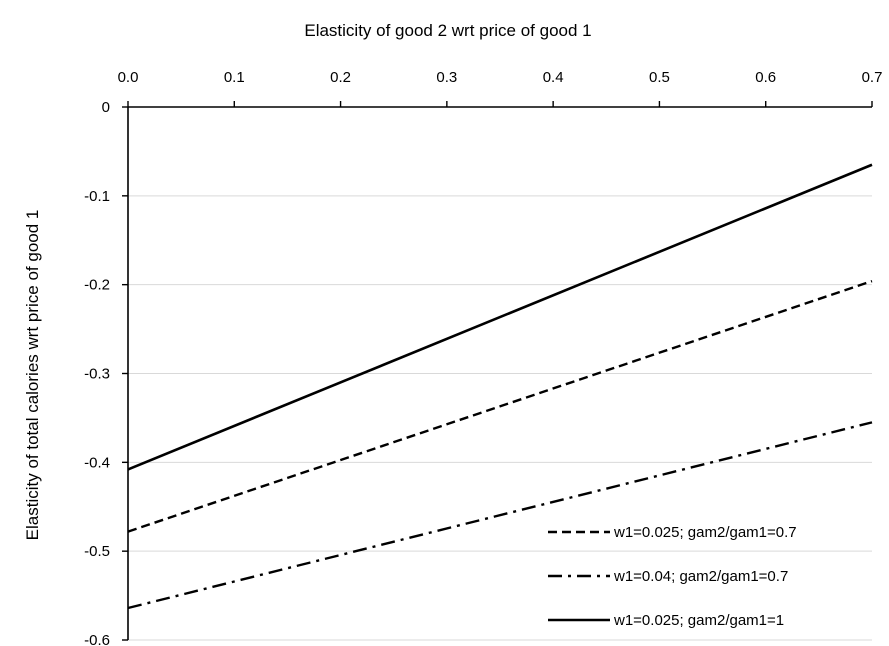  What do you see at coordinates (106, 107) in the screenshot?
I see `y-tick-label: 0` at bounding box center [106, 107].